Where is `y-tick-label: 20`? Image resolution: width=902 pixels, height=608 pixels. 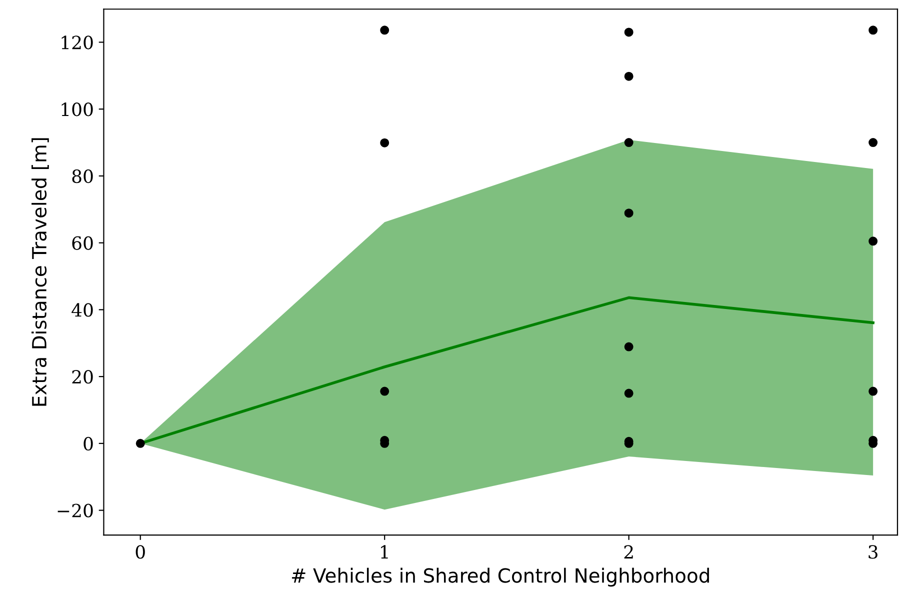 y-tick-label: 20 is located at coordinates (82, 377).